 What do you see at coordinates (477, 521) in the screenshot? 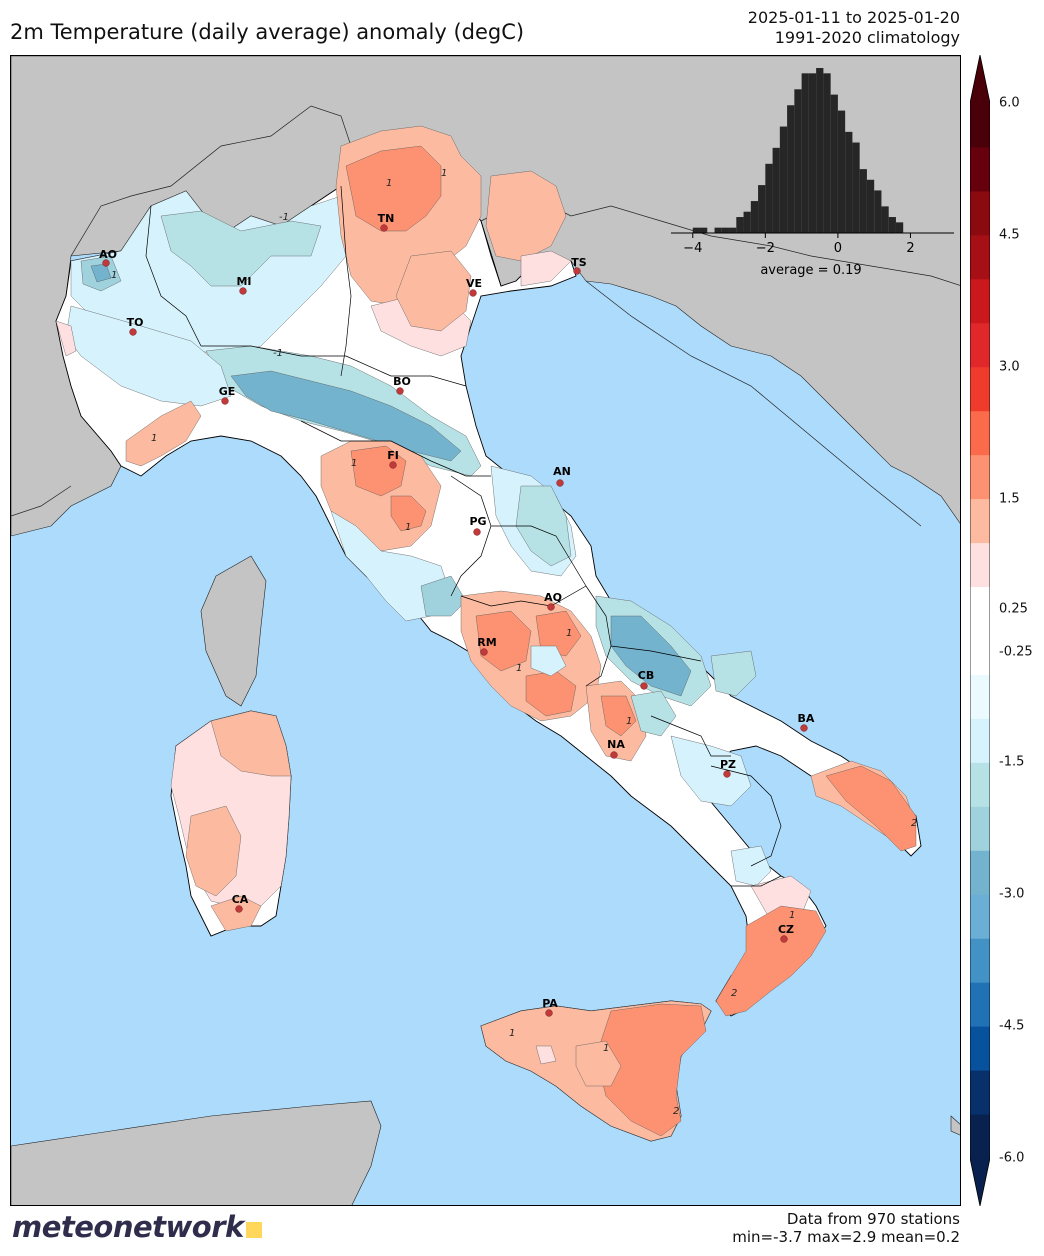
I see `station-label: PG` at bounding box center [477, 521].